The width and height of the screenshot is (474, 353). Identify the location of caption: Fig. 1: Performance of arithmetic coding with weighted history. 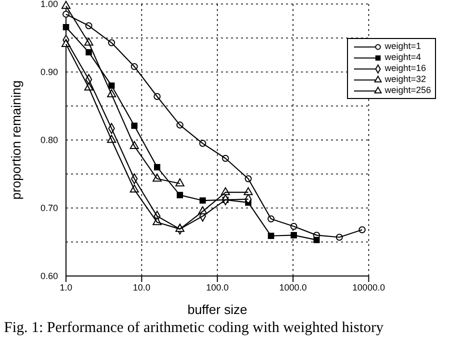
(194, 328).